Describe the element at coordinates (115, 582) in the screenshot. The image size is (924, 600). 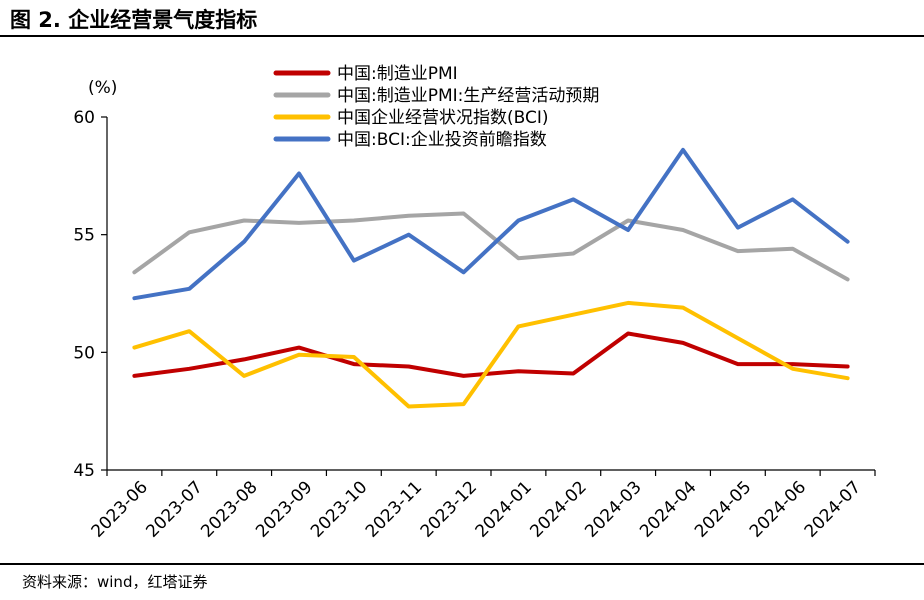
I see `source-note: 资料来源：wind，红塔证券` at that location.